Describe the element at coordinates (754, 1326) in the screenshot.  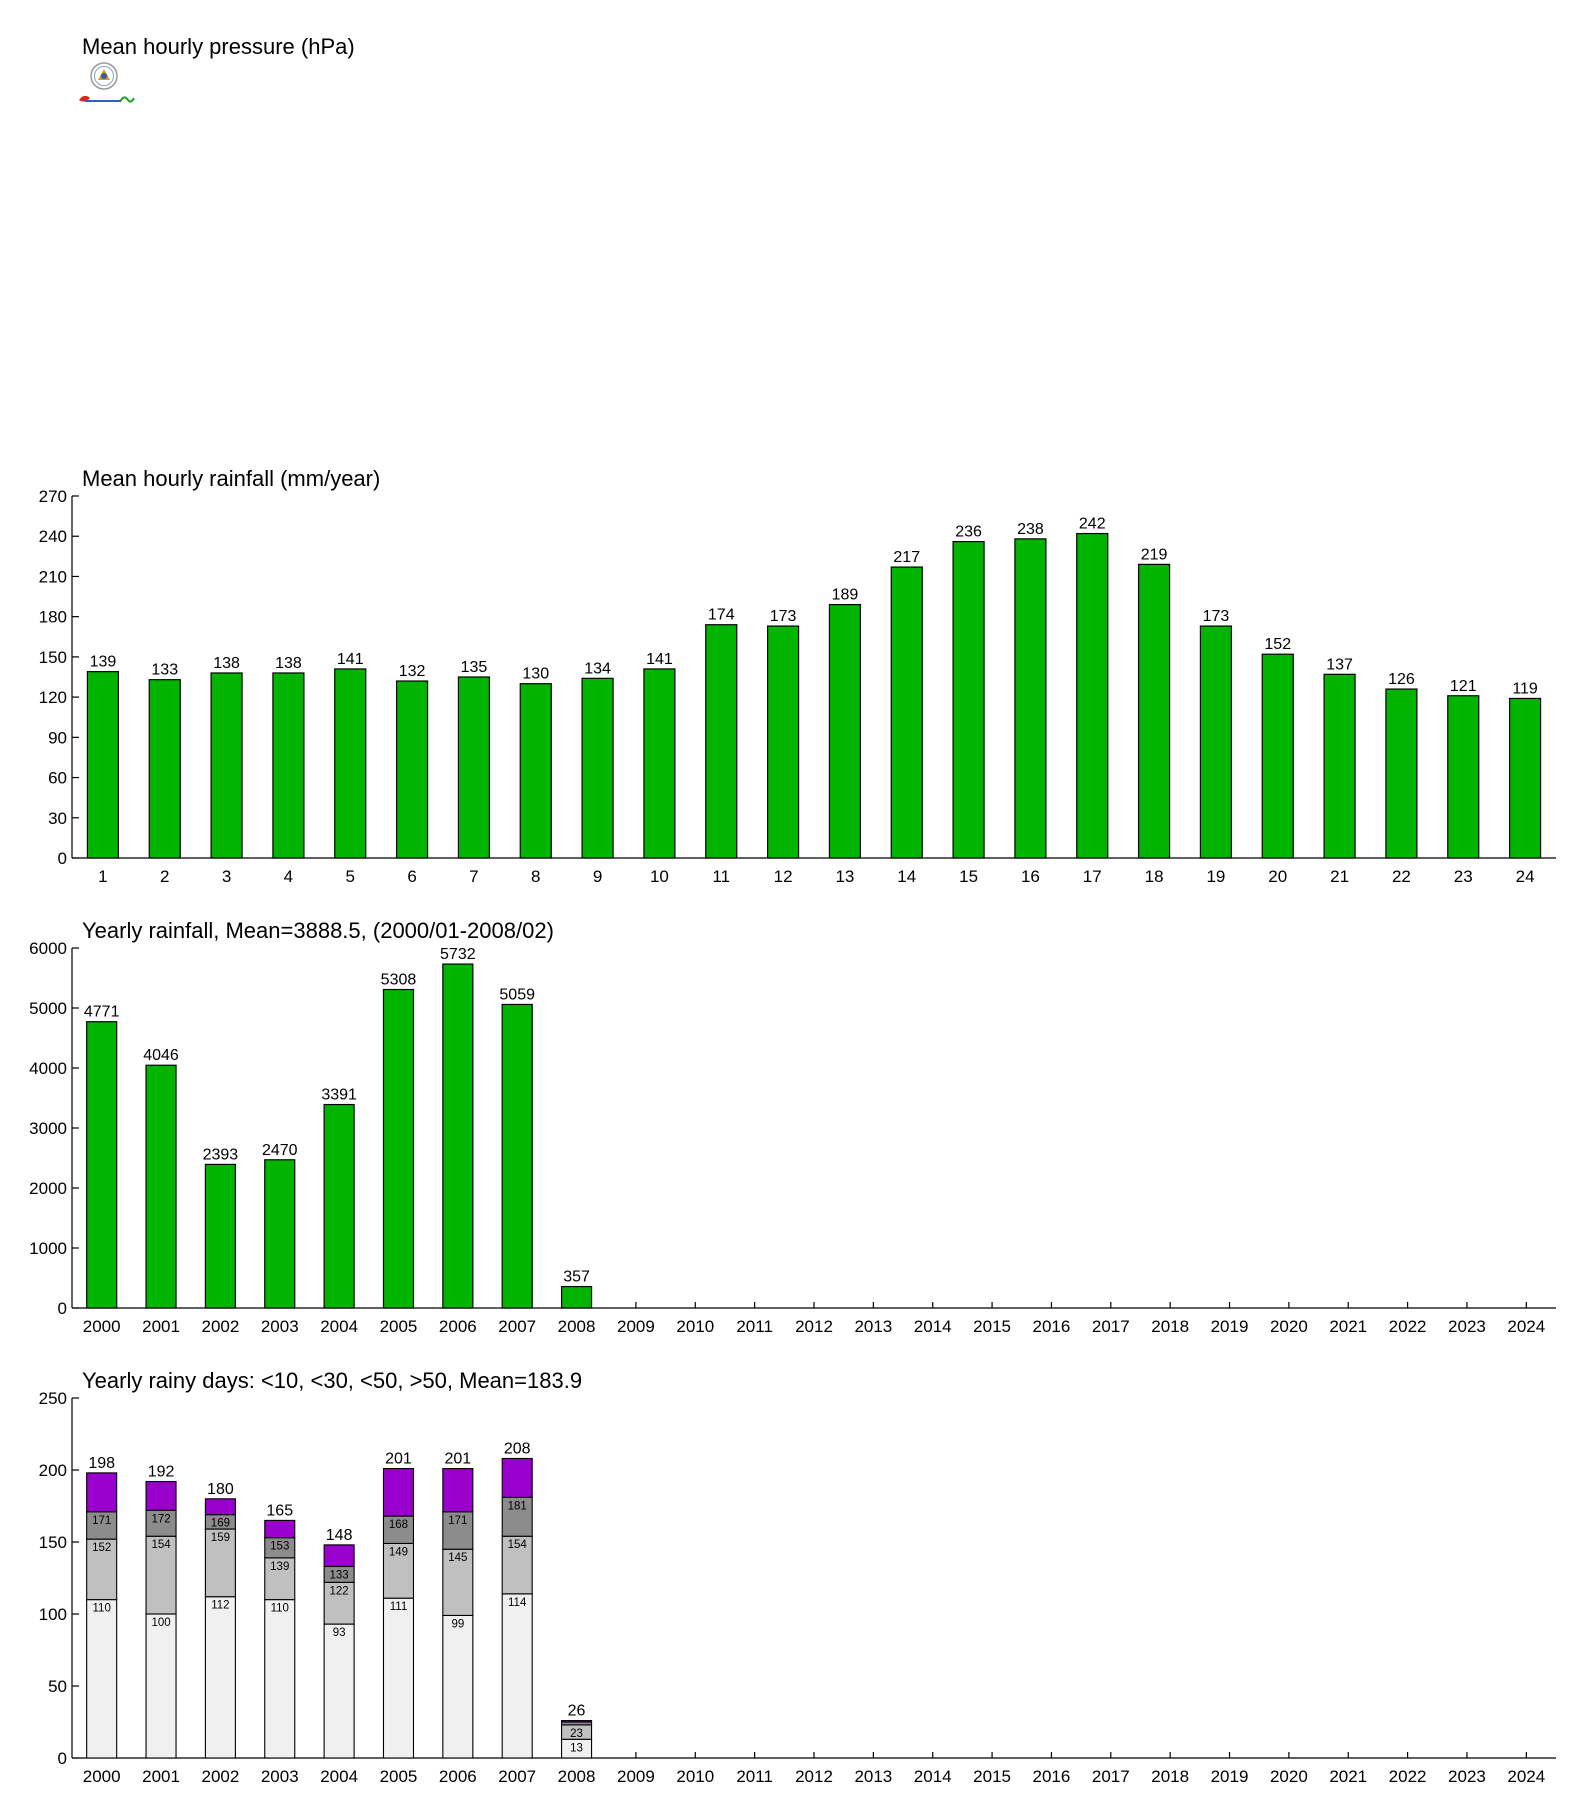
I see `x-tick-label: 2011` at that location.